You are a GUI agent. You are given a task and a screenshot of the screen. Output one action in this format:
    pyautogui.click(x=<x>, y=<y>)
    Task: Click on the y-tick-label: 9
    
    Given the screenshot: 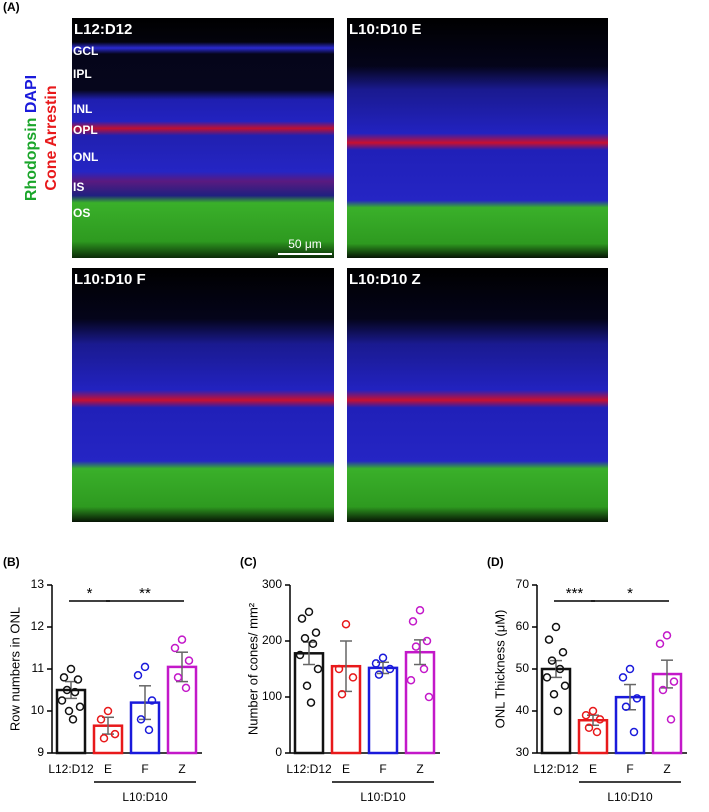 What is the action you would take?
    pyautogui.click(x=40, y=752)
    